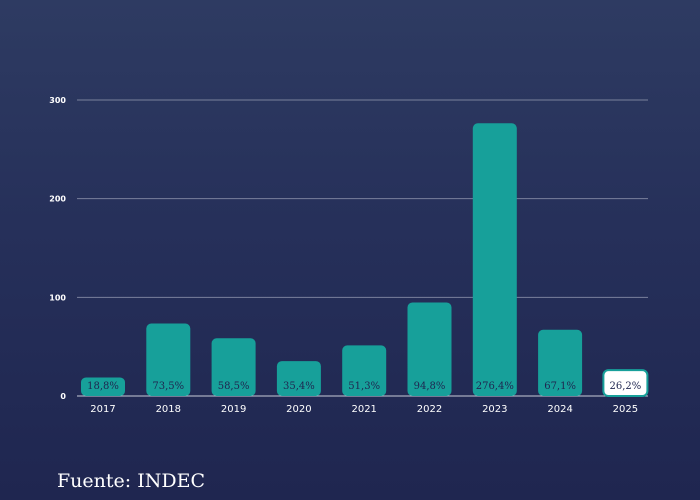 The height and width of the screenshot is (500, 700). I want to click on value-label: 51,3%, so click(364, 386).